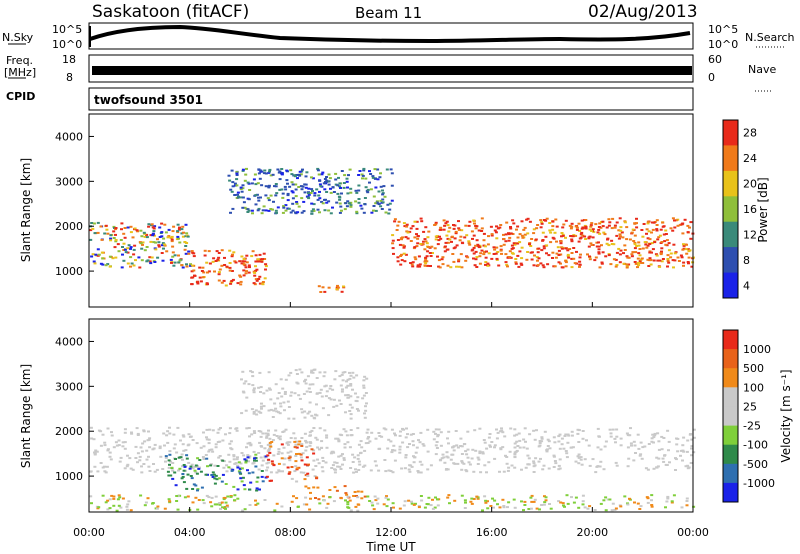 The width and height of the screenshot is (800, 554). What do you see at coordinates (290, 532) in the screenshot?
I see `x-tick-label: 08:00` at bounding box center [290, 532].